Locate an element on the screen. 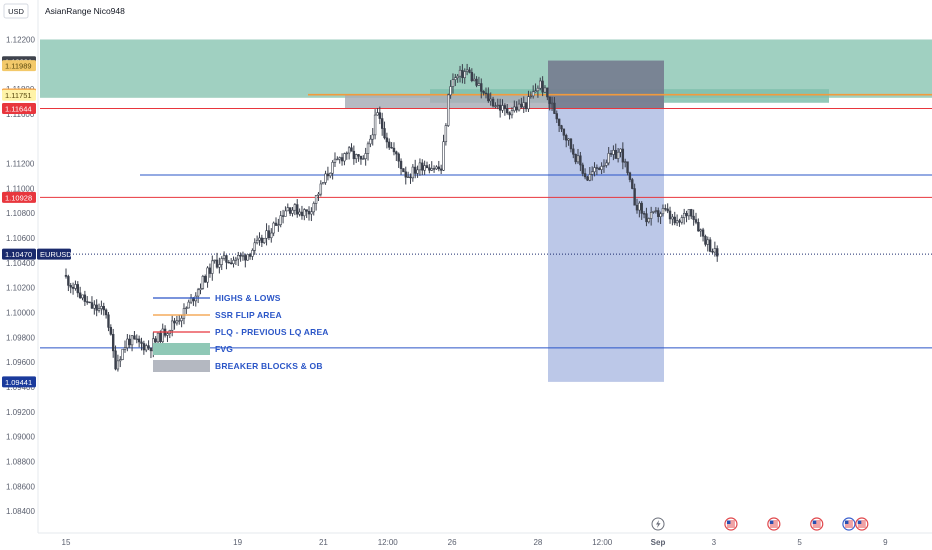 The height and width of the screenshot is (550, 932). legend-label-4: BREAKER BLOCKS & OB is located at coordinates (269, 366).